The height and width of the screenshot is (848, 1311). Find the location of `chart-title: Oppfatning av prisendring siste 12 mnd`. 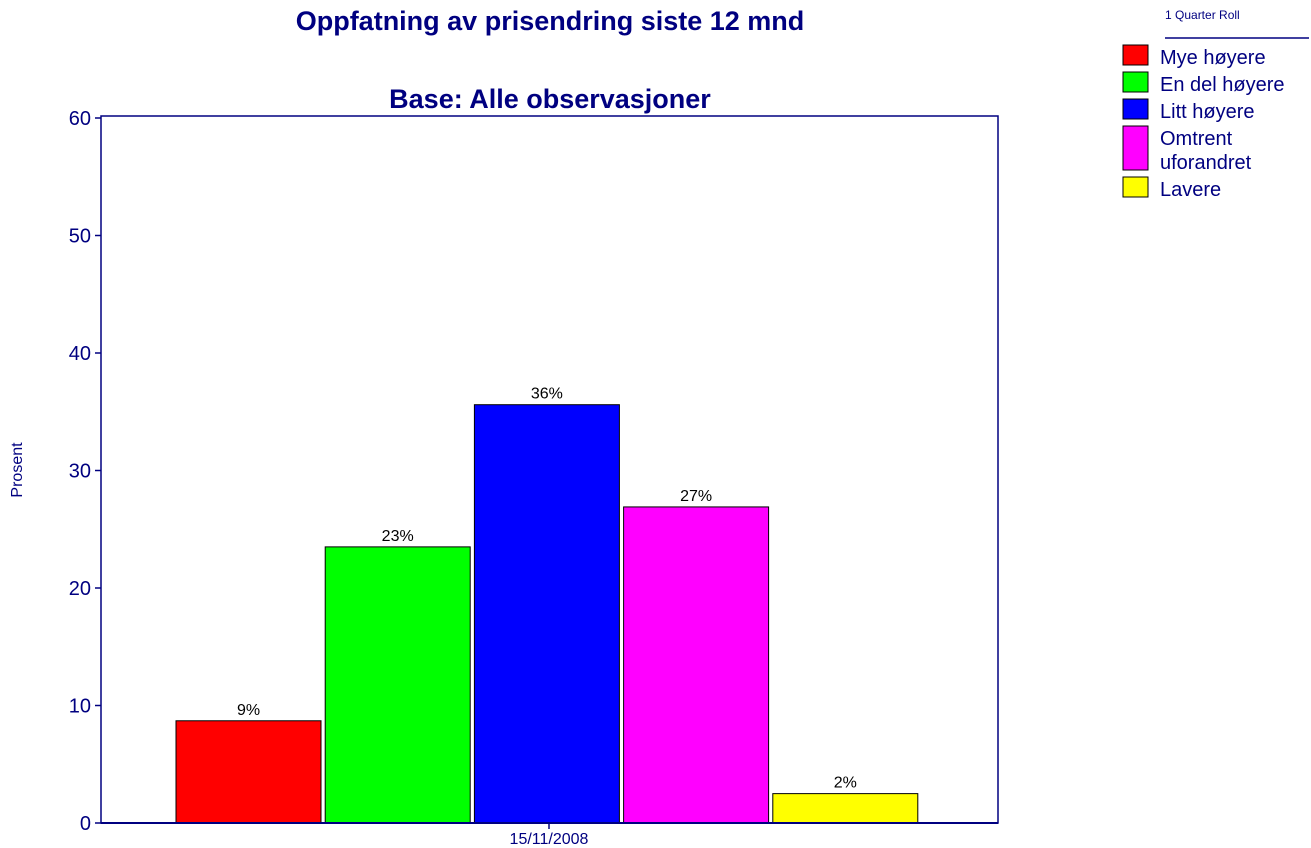

chart-title: Oppfatning av prisendring siste 12 mnd is located at coordinates (550, 21).